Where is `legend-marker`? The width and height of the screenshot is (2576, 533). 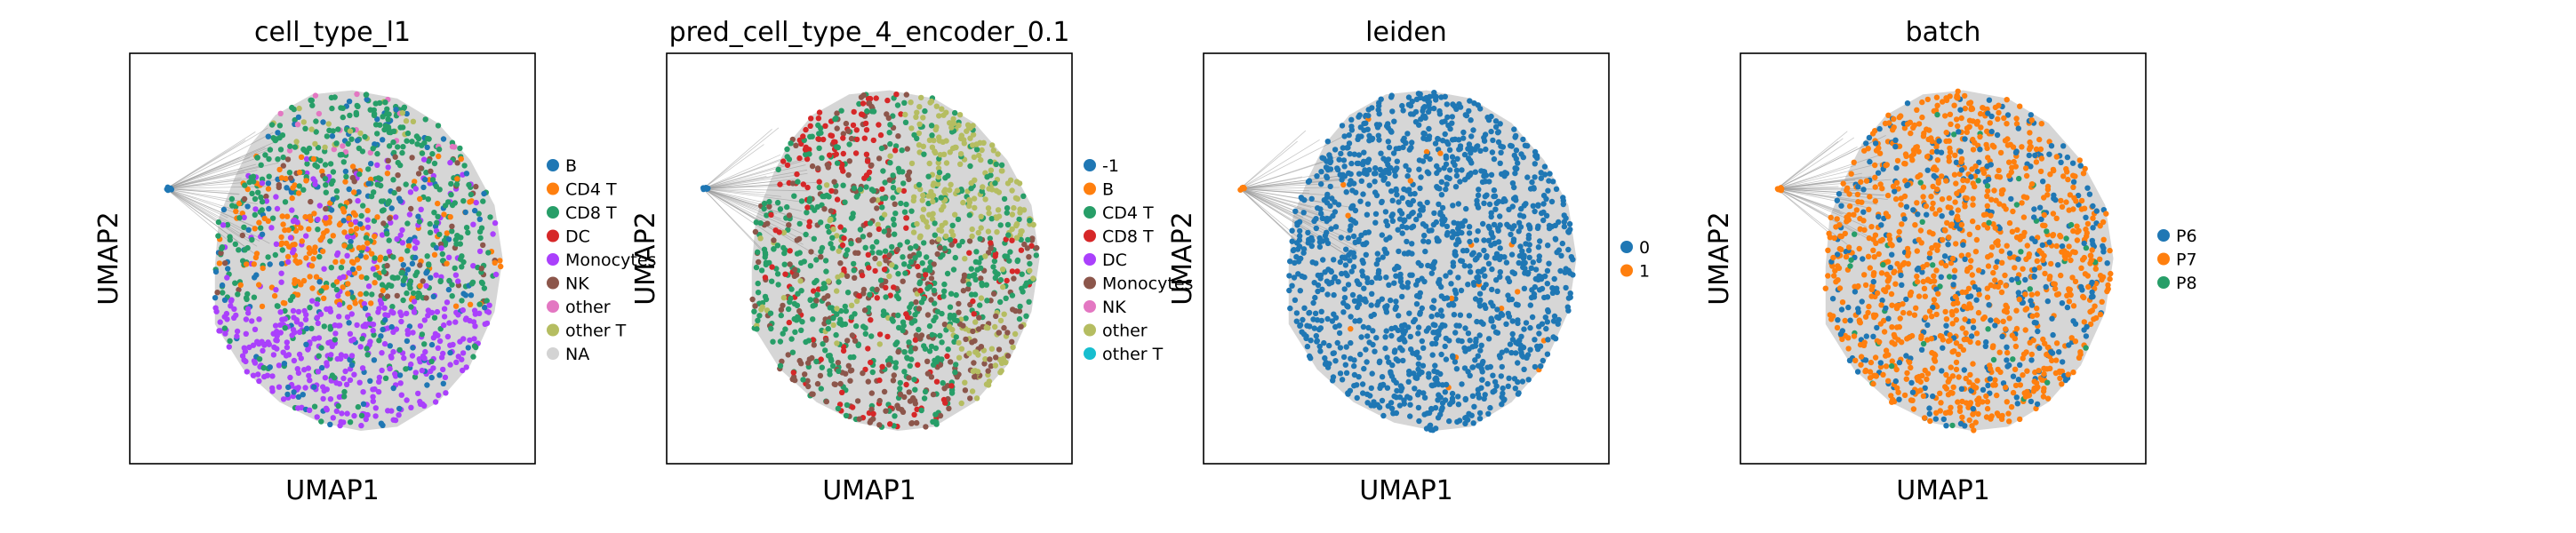 legend-marker is located at coordinates (1090, 306).